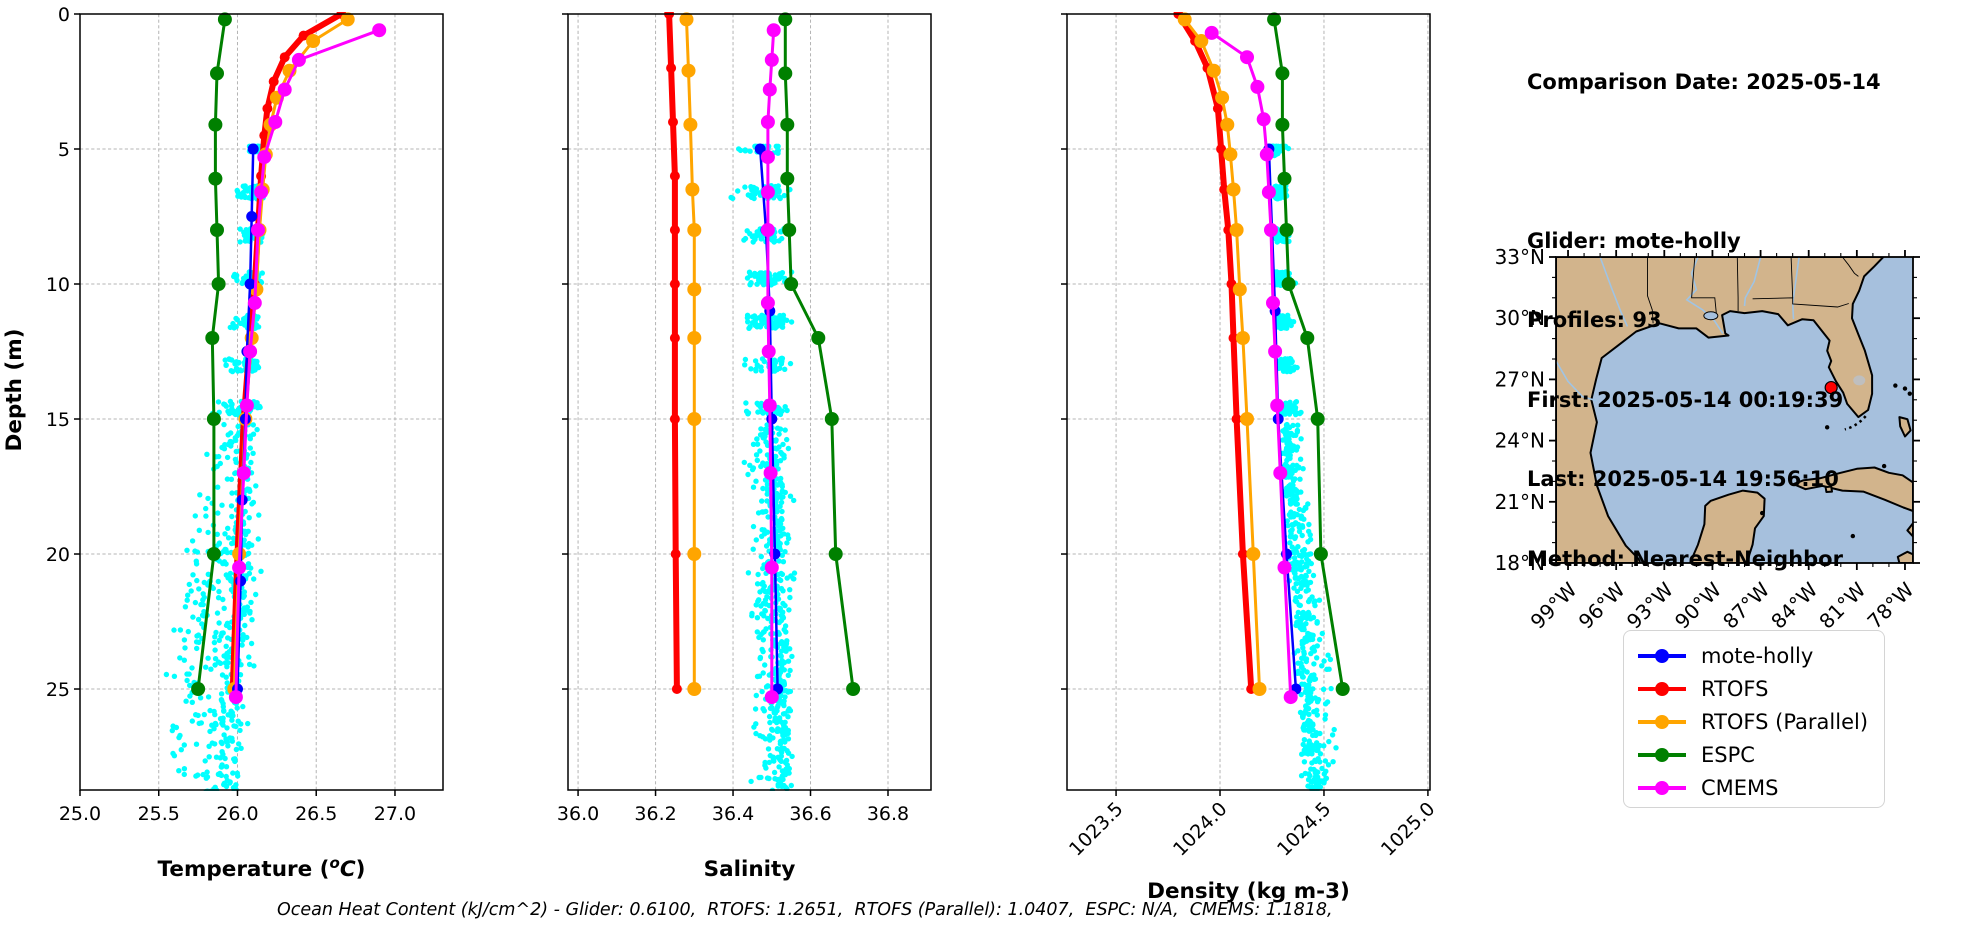 This screenshot has width=1987, height=934. Describe the element at coordinates (1757, 655) in the screenshot. I see `legend-label-mote-holly: mote-holly` at that location.